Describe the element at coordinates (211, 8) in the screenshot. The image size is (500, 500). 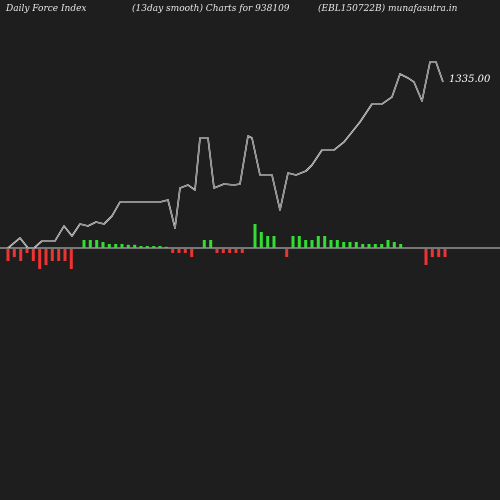
I see `header-center: (13day smooth) Charts for 938109` at that location.